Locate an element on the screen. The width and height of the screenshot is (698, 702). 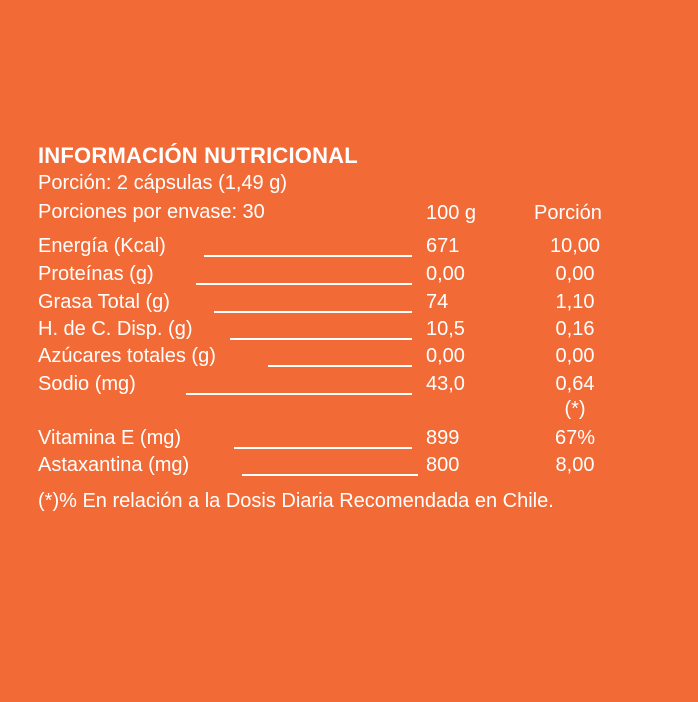
value-per-portion: 67% is located at coordinates (575, 438).